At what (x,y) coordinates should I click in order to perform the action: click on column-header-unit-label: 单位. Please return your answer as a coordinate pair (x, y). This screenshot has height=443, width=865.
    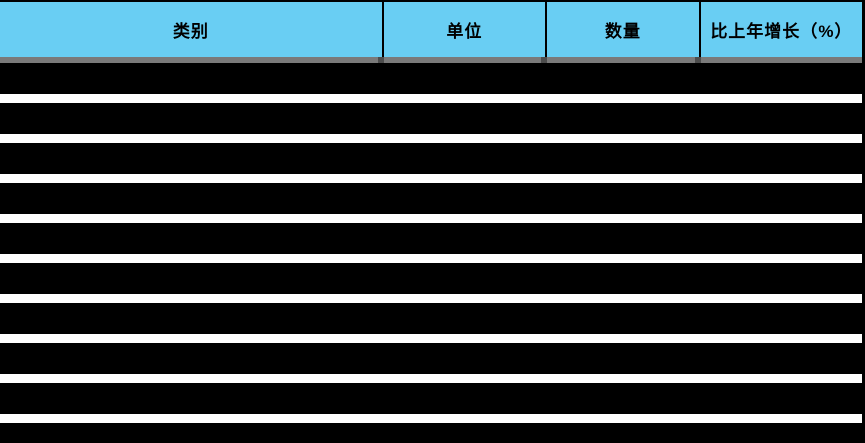
    Looking at the image, I should click on (464, 31).